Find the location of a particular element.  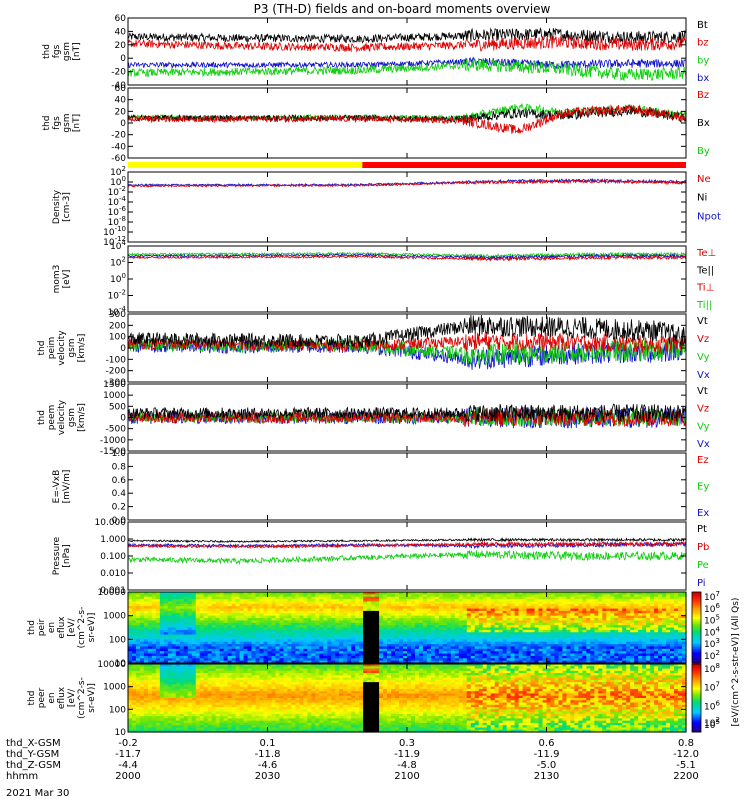

y-tick-label: 0.8 is located at coordinates (119, 467).